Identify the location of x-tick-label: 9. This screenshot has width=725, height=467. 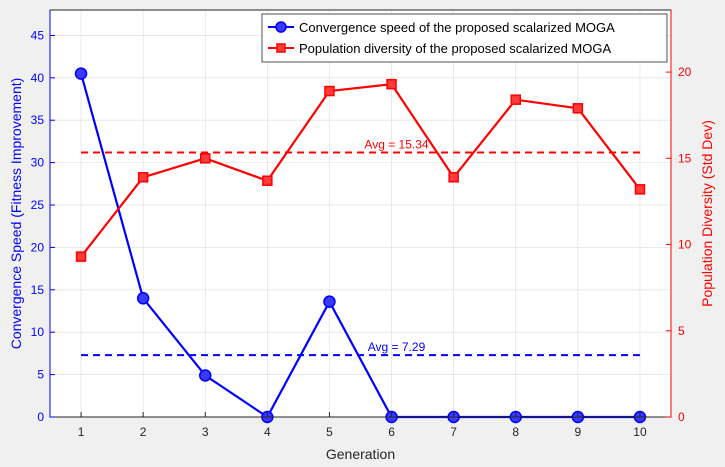
(578, 432).